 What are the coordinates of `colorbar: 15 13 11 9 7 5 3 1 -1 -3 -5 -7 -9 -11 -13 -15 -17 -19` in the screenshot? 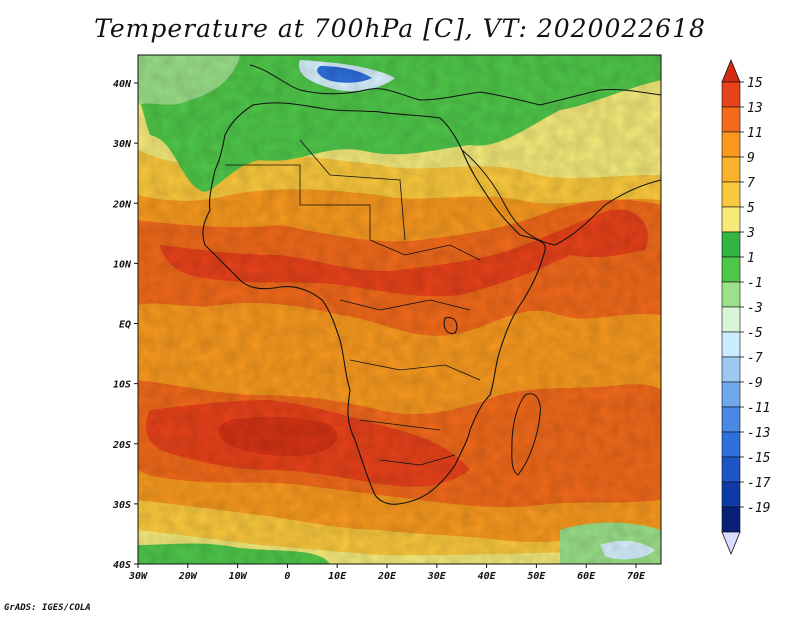 It's located at (746, 307).